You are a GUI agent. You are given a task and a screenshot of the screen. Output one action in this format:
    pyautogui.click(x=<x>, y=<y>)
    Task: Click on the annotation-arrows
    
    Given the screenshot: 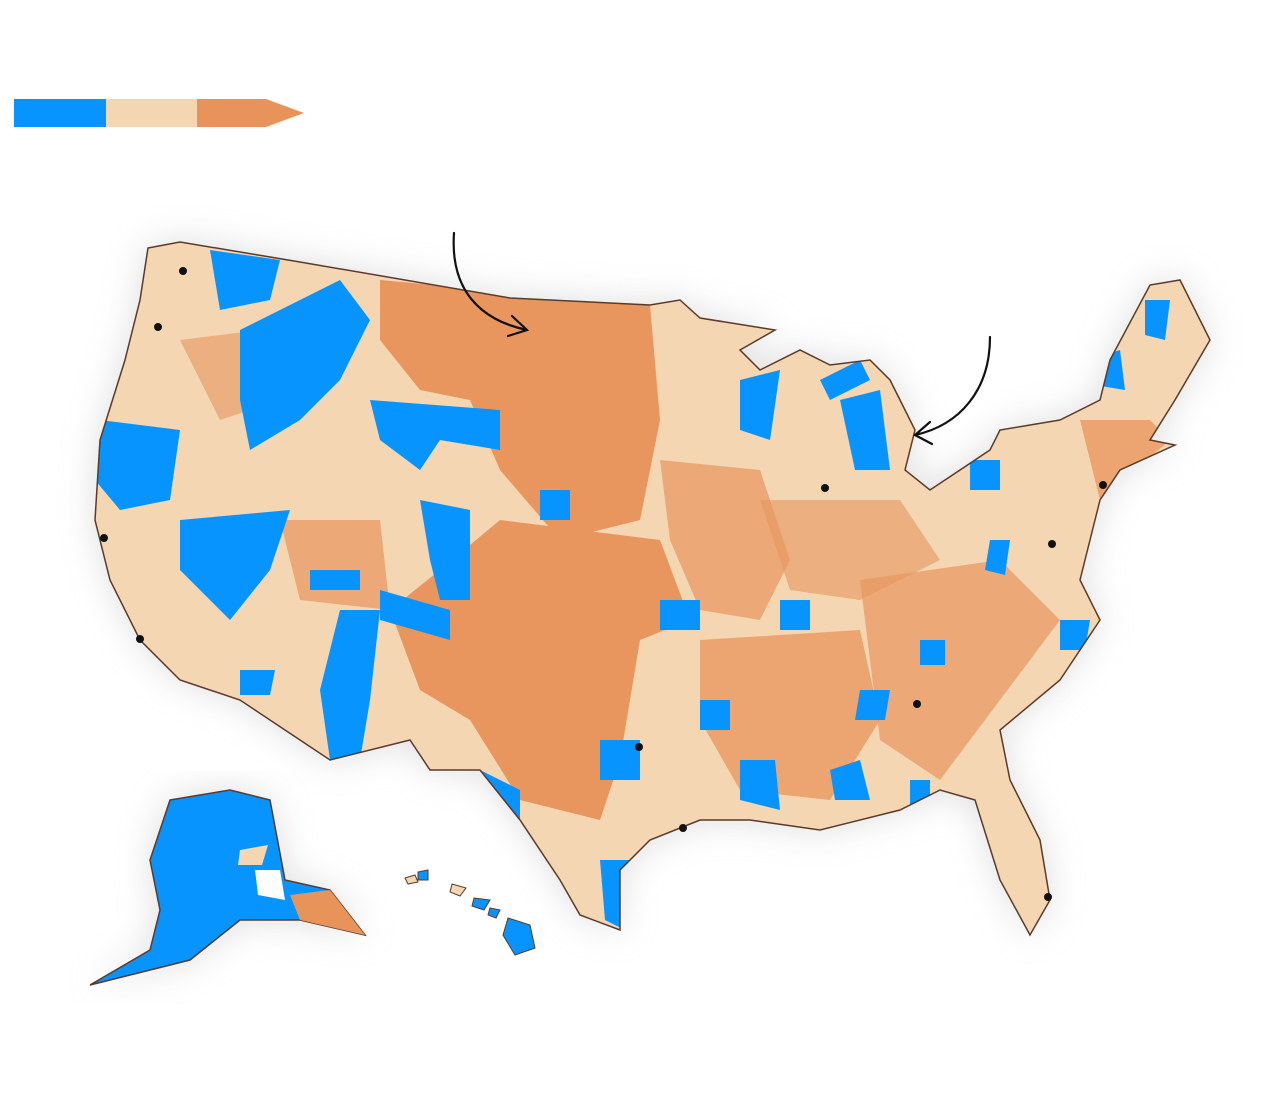 What is the action you would take?
    pyautogui.click(x=722, y=338)
    